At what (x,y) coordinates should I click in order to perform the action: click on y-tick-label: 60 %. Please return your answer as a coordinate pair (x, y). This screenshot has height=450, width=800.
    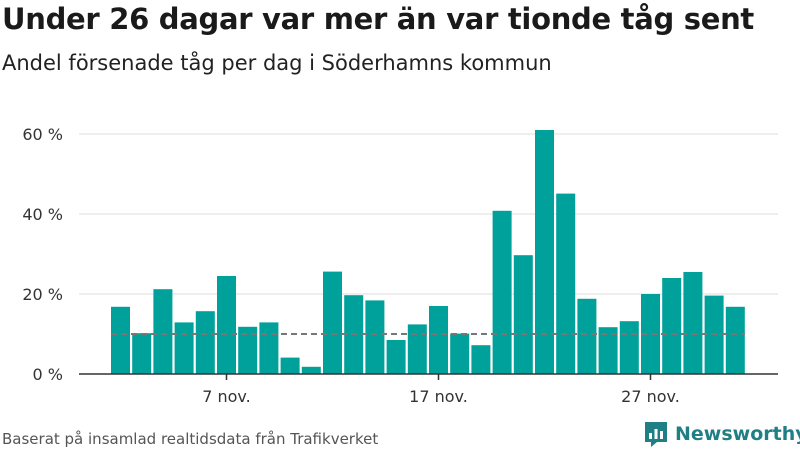
    Looking at the image, I should click on (42, 134).